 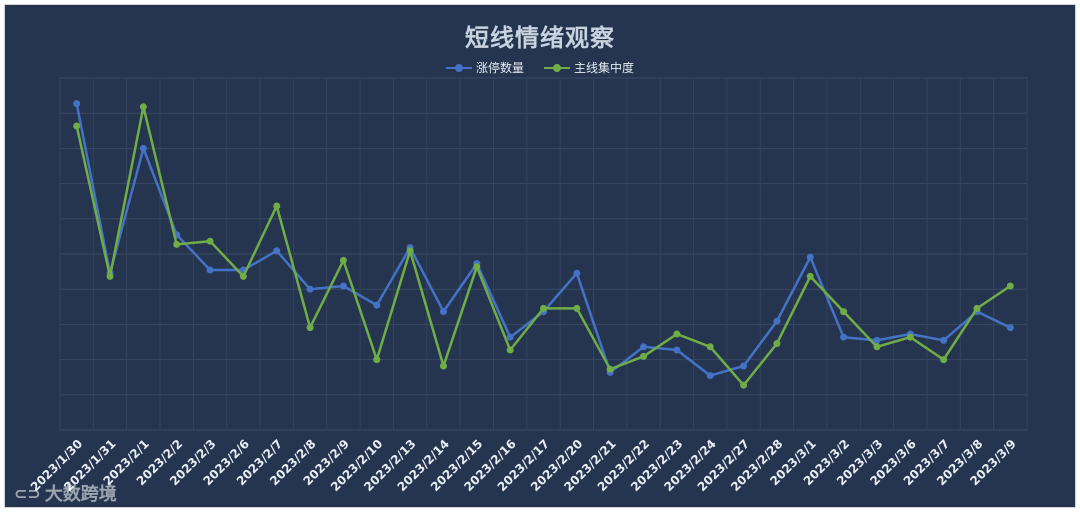 What do you see at coordinates (604, 68) in the screenshot?
I see `legend-label-series-2: 主线集中度` at bounding box center [604, 68].